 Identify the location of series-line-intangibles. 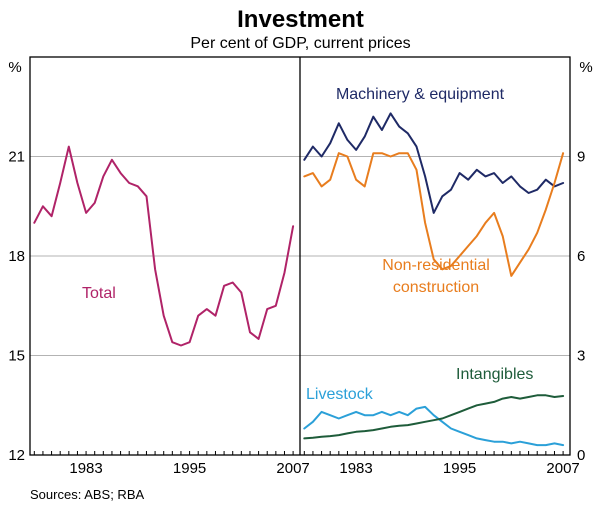
(434, 417).